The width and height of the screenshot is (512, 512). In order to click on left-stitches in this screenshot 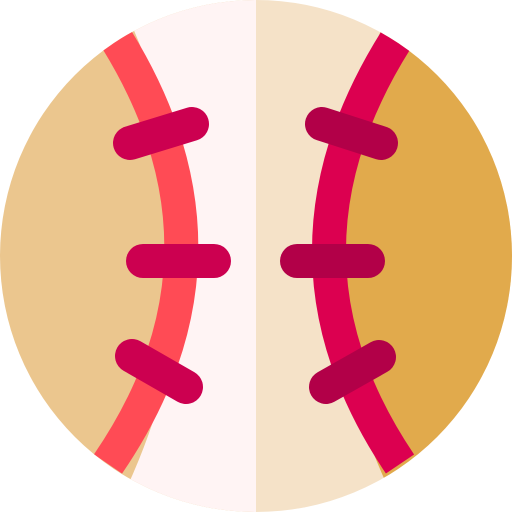, I will do `click(172, 255)`.